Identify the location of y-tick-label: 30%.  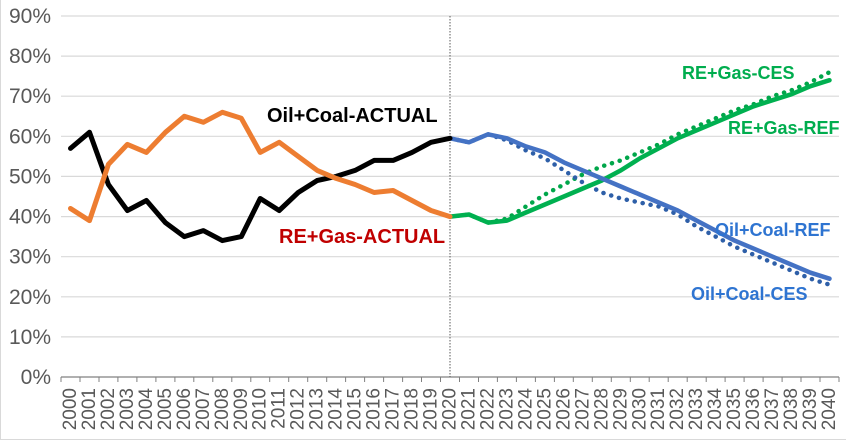
(30, 257).